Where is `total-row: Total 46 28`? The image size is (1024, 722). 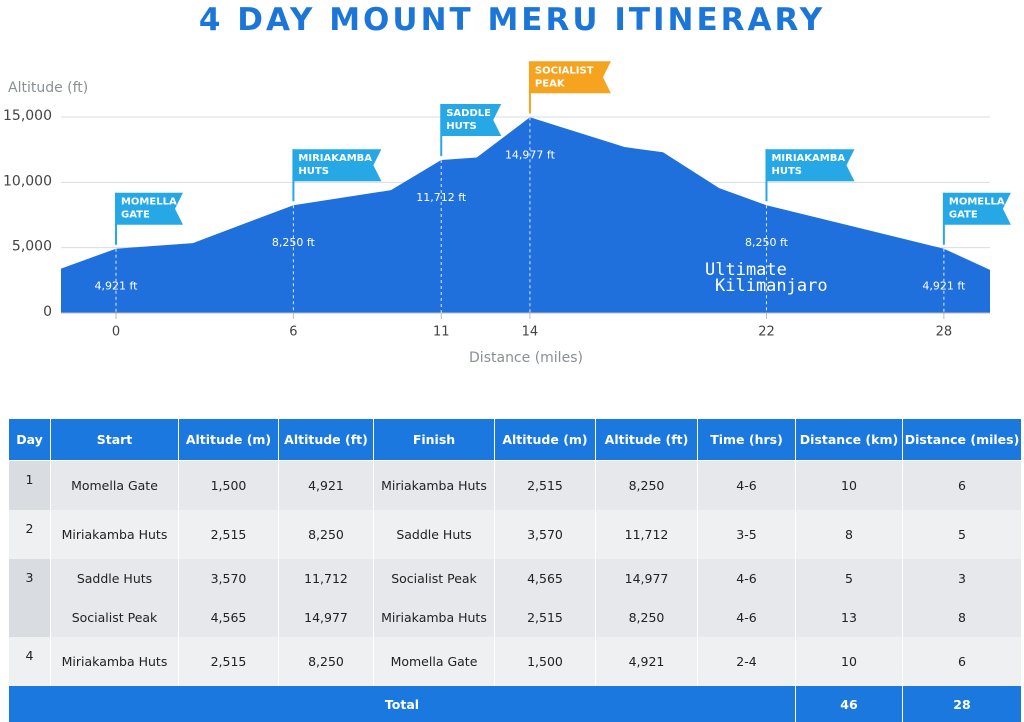
total-row: Total 46 28 is located at coordinates (515, 704).